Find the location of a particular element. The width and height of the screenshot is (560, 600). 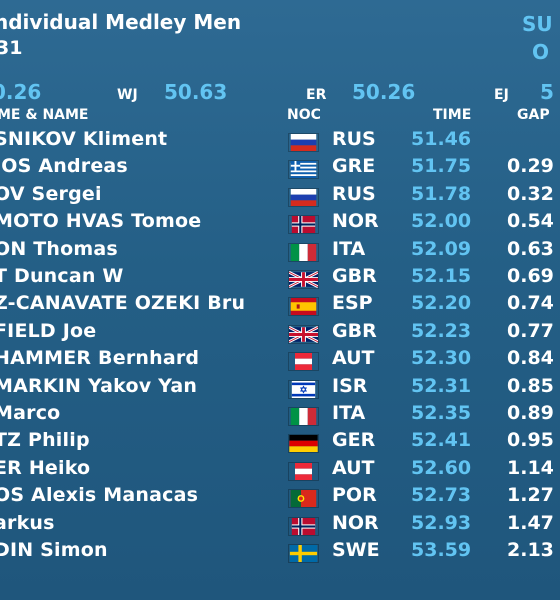

time-gap: 0.85 is located at coordinates (530, 385).